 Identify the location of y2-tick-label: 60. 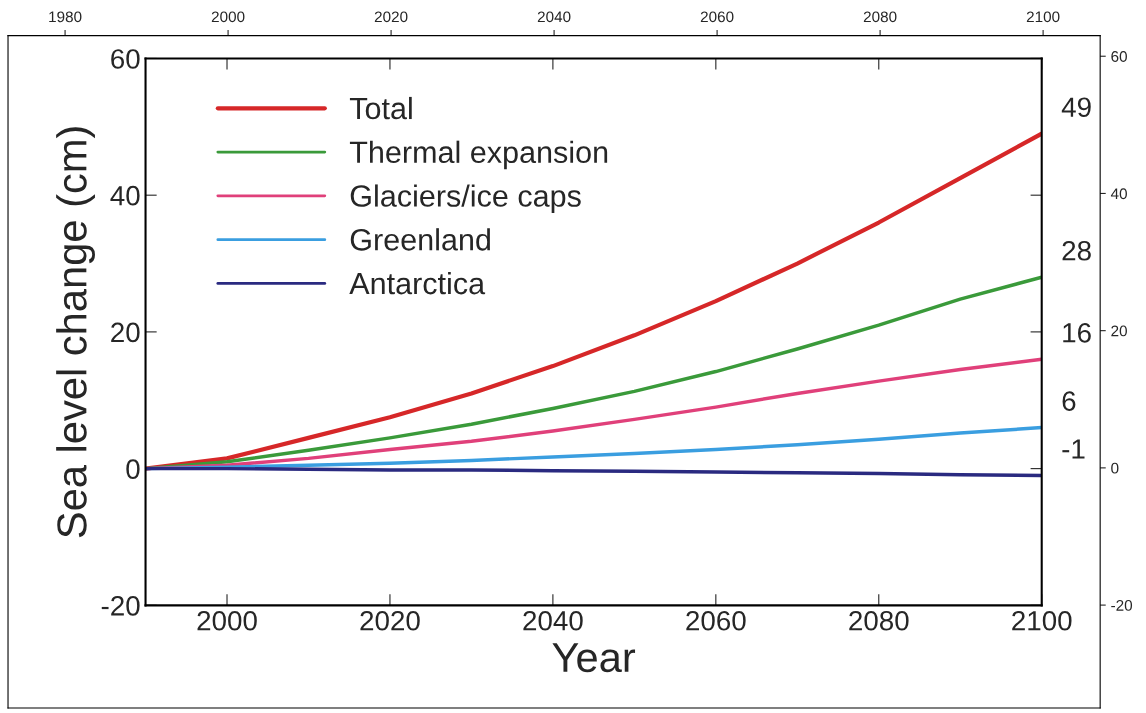
(1119, 56).